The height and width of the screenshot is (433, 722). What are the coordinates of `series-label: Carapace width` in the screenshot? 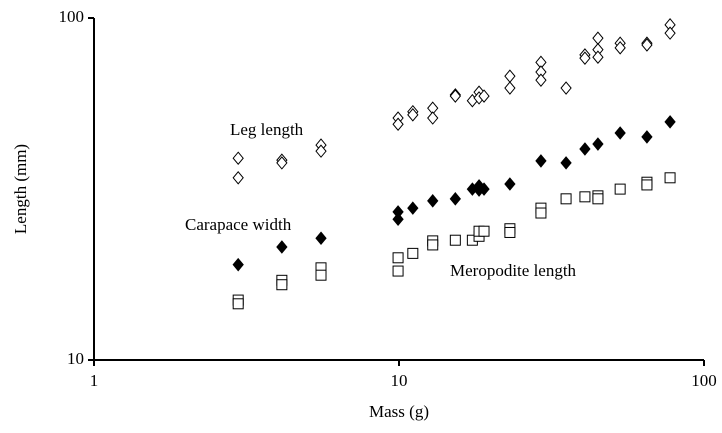 It's located at (238, 224).